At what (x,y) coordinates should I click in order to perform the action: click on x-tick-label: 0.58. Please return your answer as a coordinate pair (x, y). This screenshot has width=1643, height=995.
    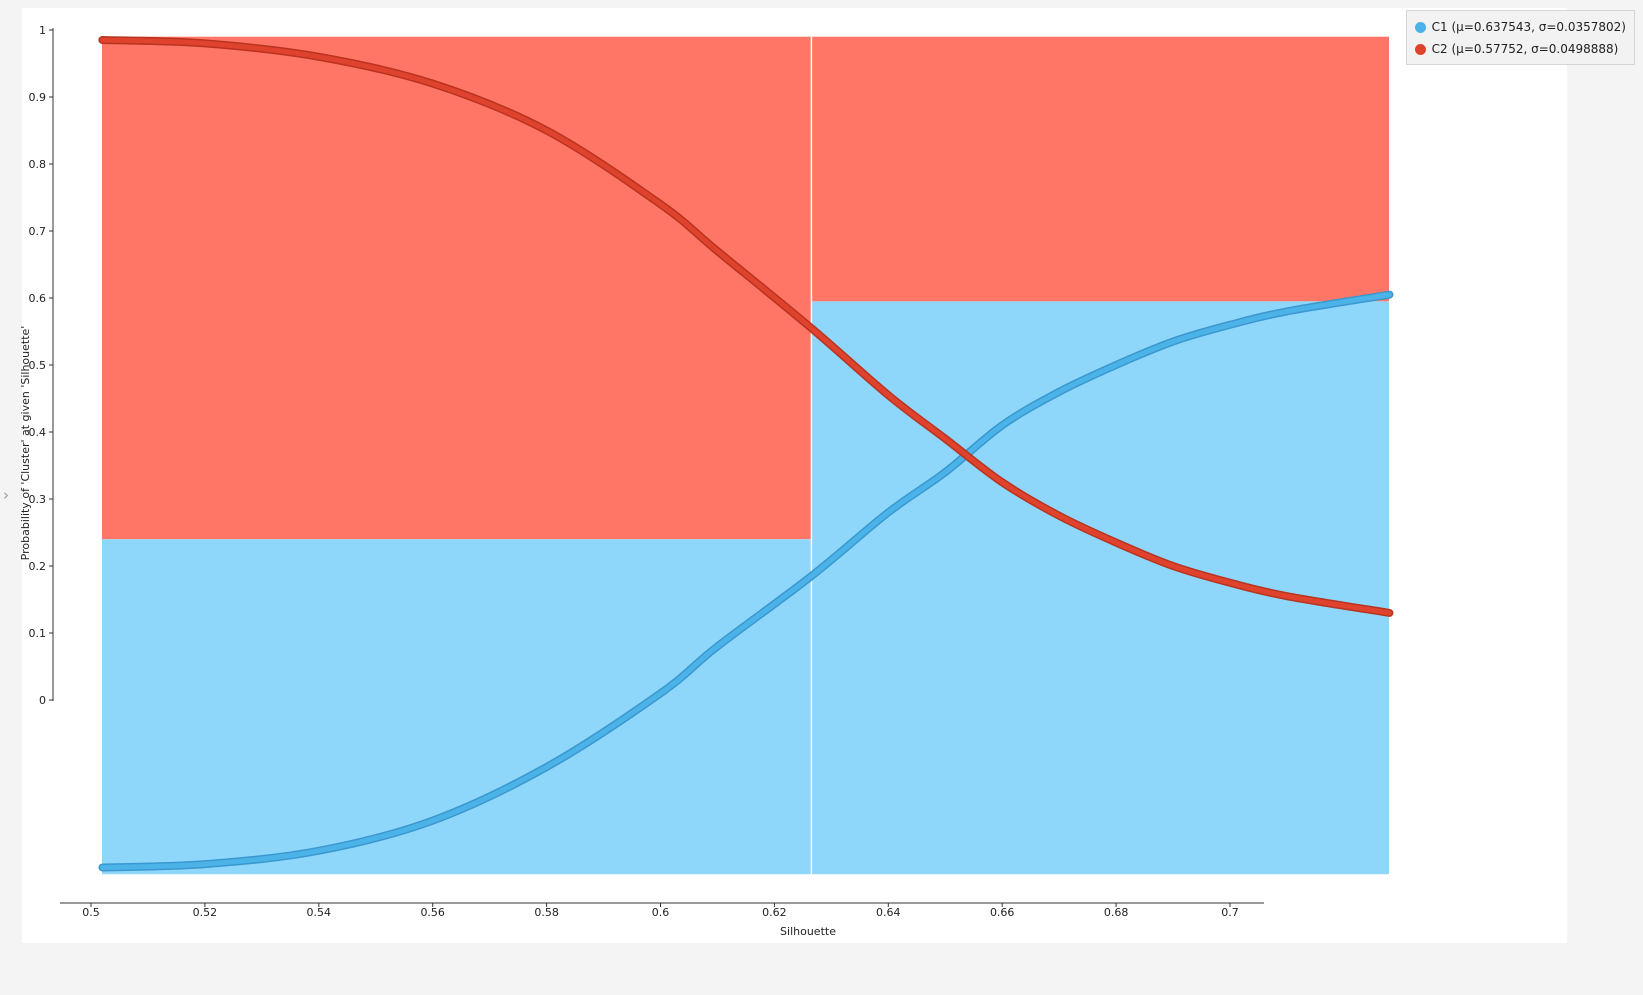
    Looking at the image, I should click on (546, 912).